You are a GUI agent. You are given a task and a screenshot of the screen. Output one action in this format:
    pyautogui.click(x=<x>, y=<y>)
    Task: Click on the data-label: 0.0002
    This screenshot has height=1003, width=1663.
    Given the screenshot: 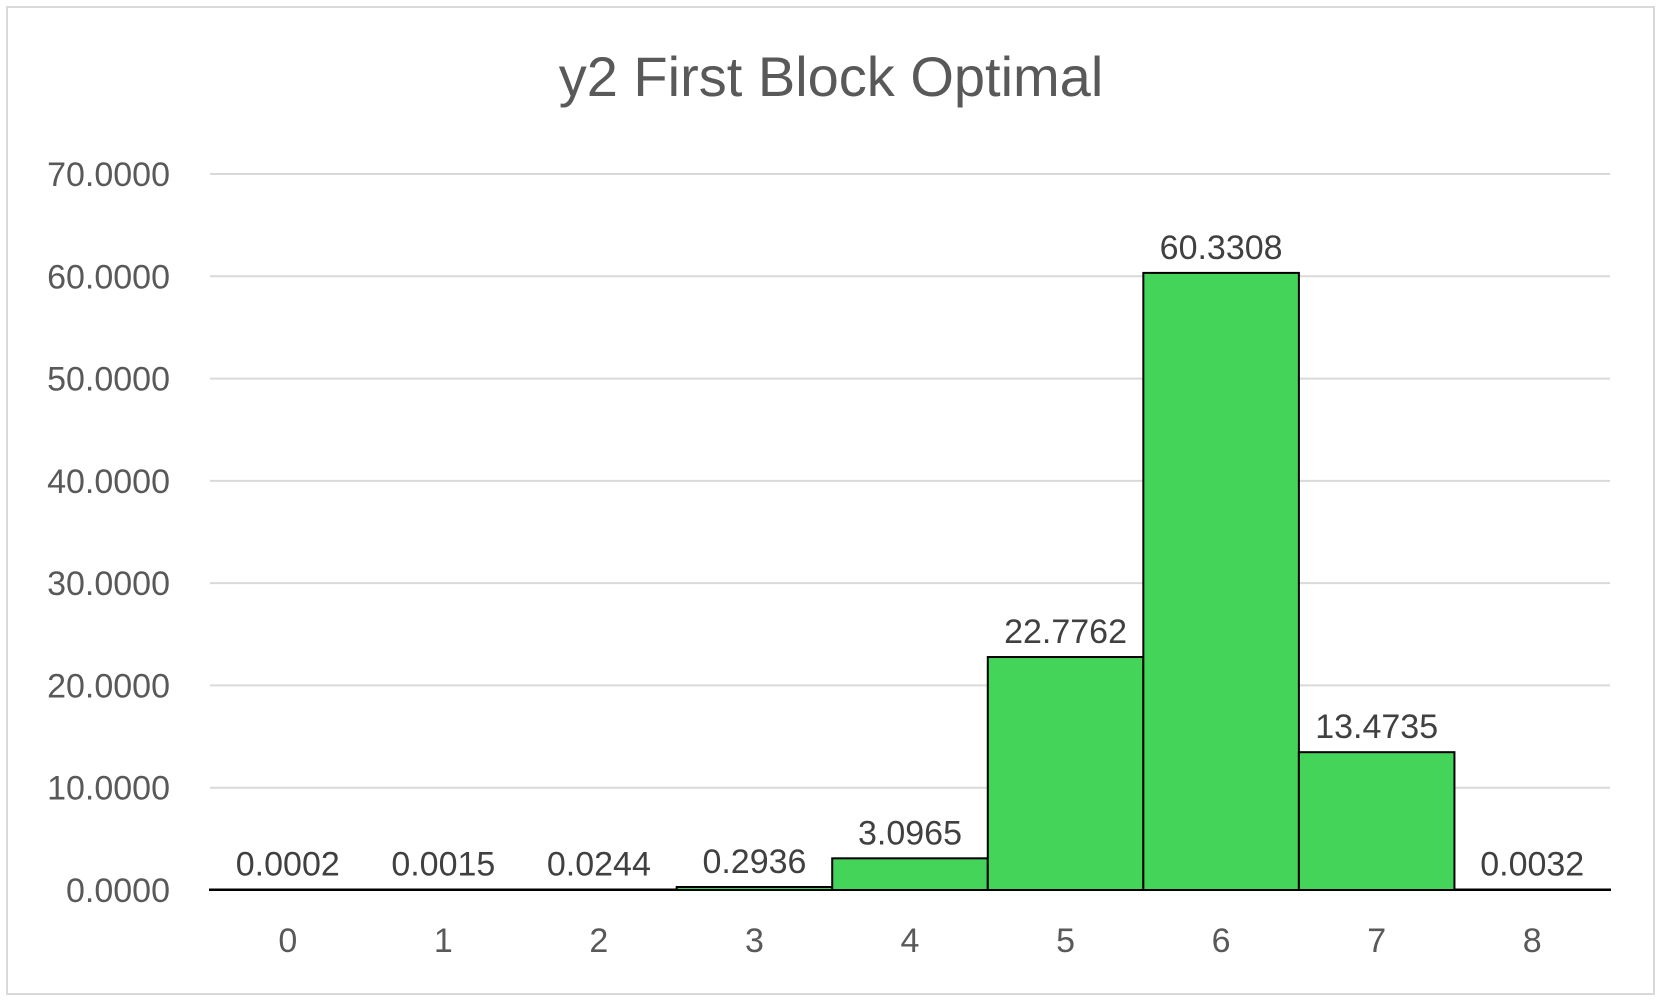 What is the action you would take?
    pyautogui.click(x=288, y=865)
    